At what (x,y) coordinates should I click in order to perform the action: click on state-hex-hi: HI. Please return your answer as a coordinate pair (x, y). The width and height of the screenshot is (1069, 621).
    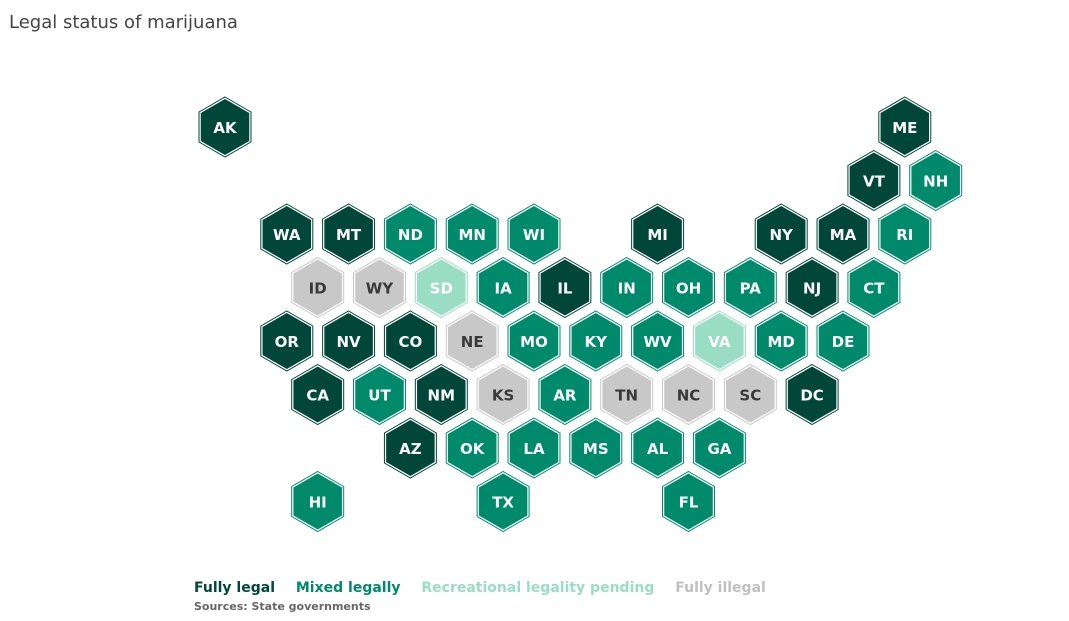
    Looking at the image, I should click on (318, 501).